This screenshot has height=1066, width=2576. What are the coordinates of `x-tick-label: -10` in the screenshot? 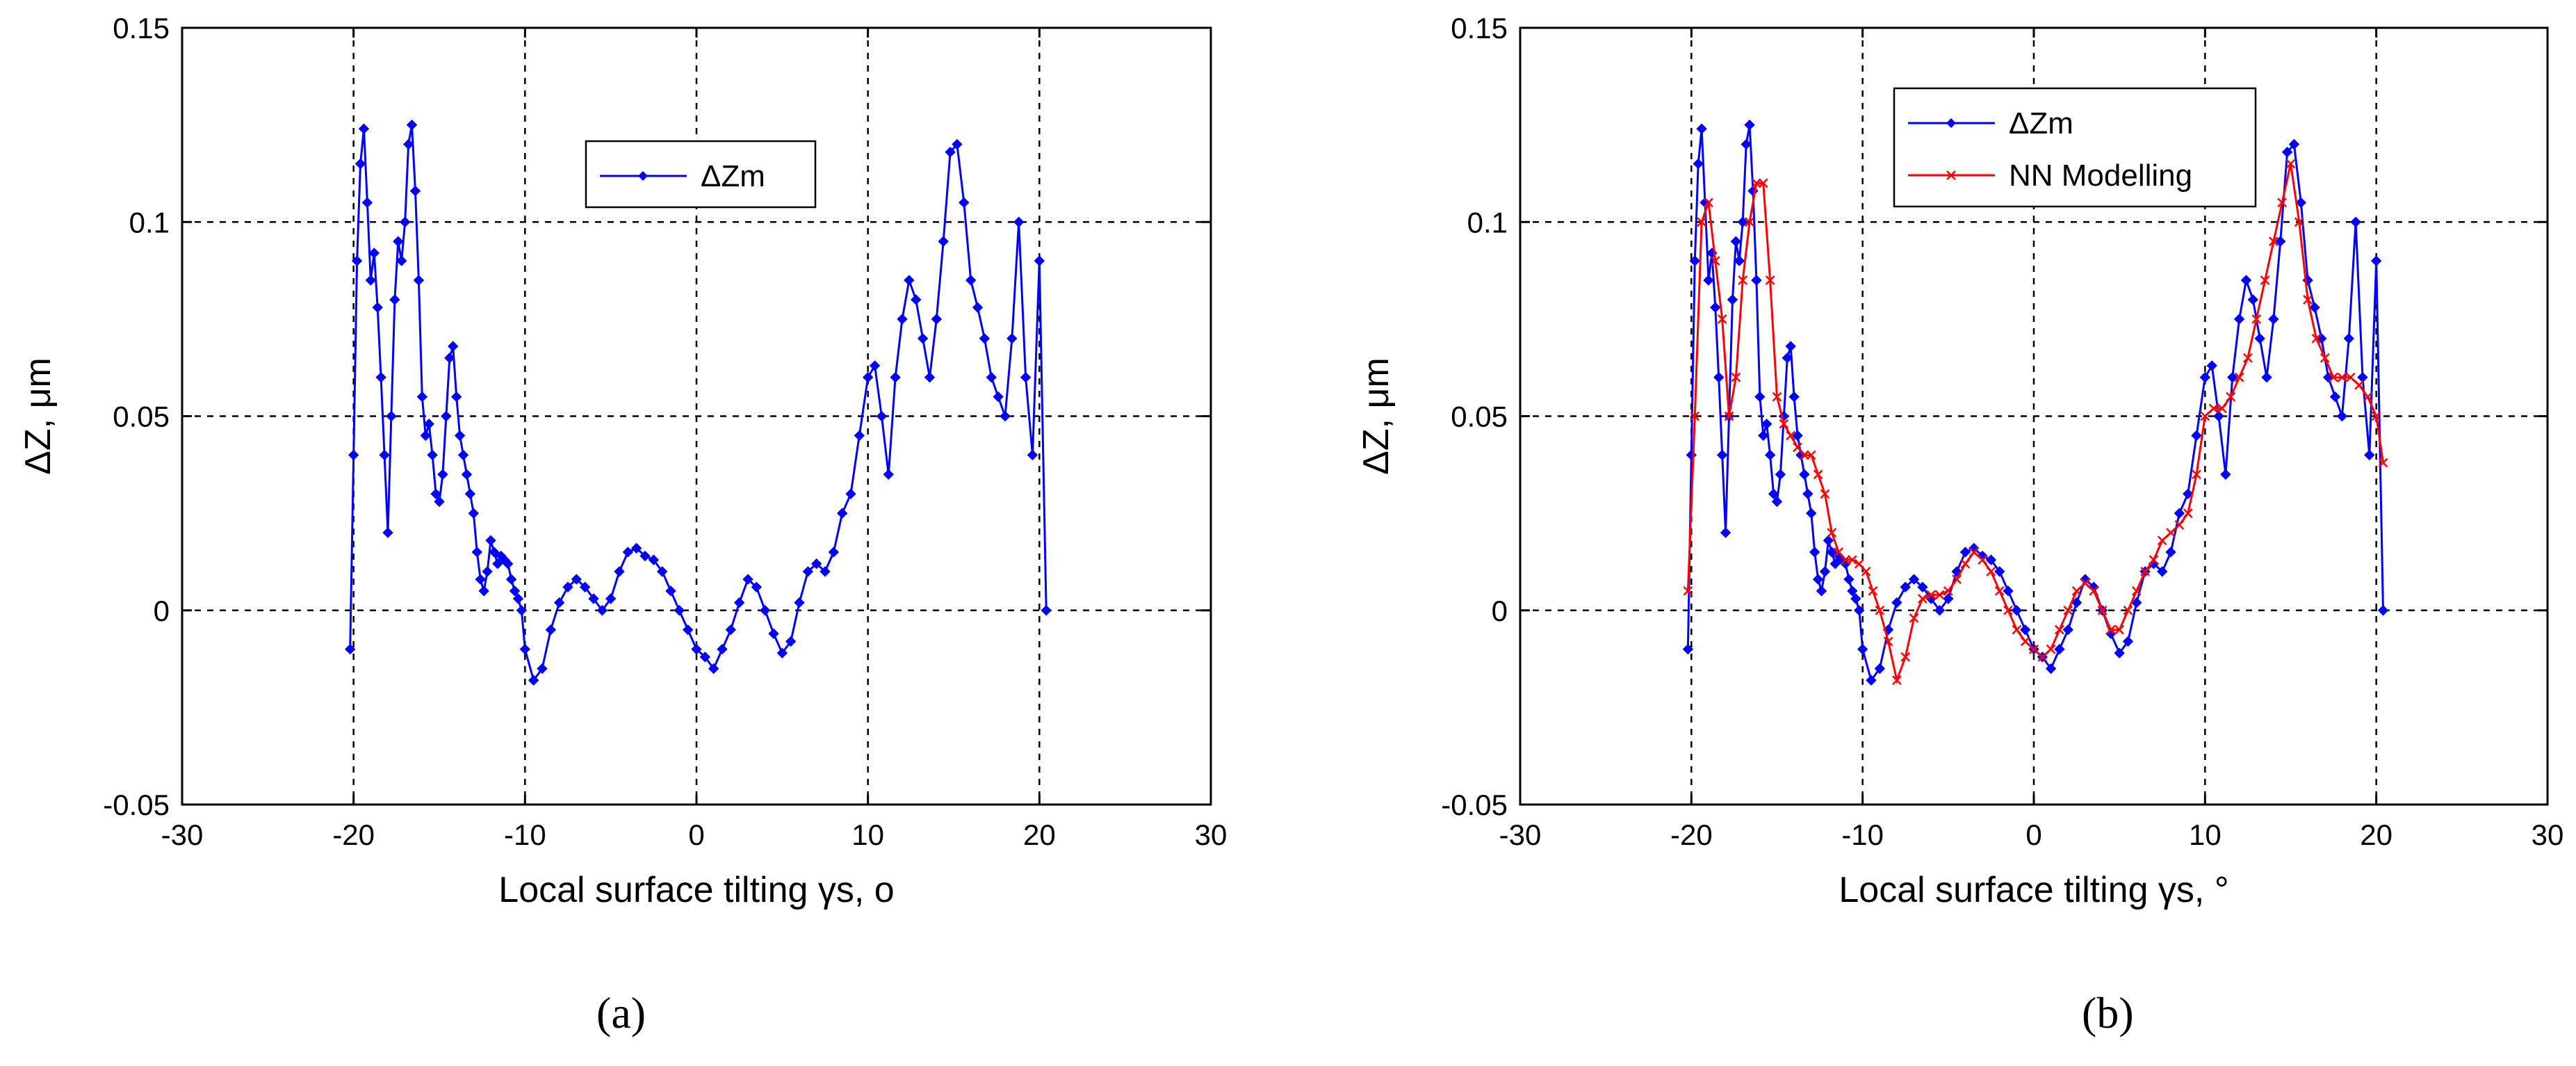 It's located at (525, 834).